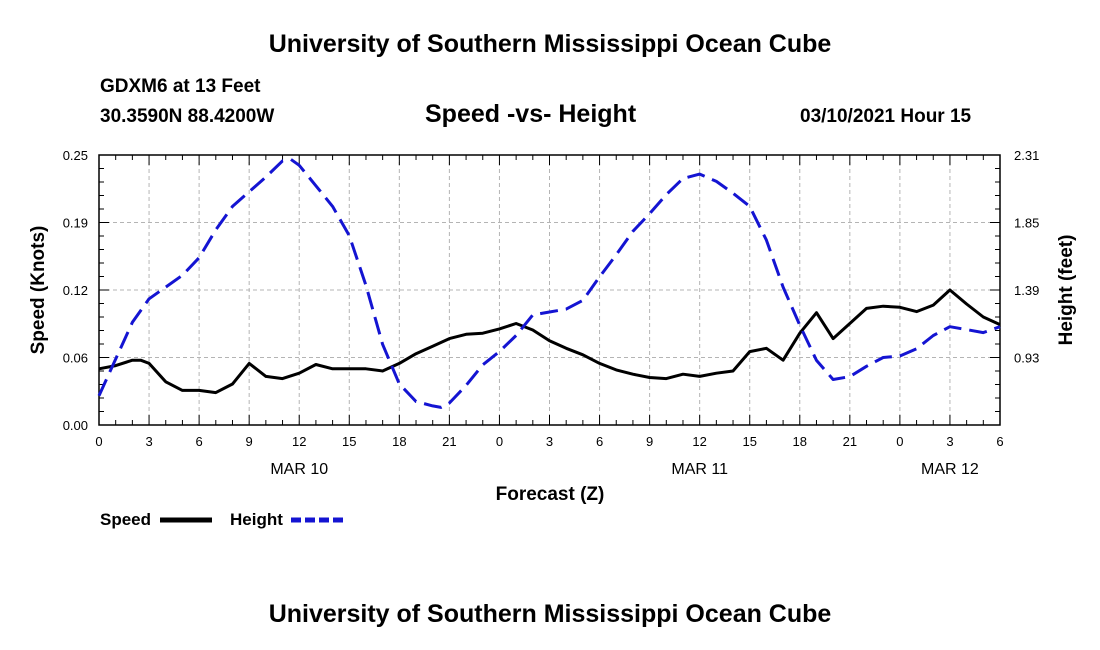 This screenshot has width=1100, height=650. Describe the element at coordinates (75, 223) in the screenshot. I see `y-tick-label: 0.19` at that location.